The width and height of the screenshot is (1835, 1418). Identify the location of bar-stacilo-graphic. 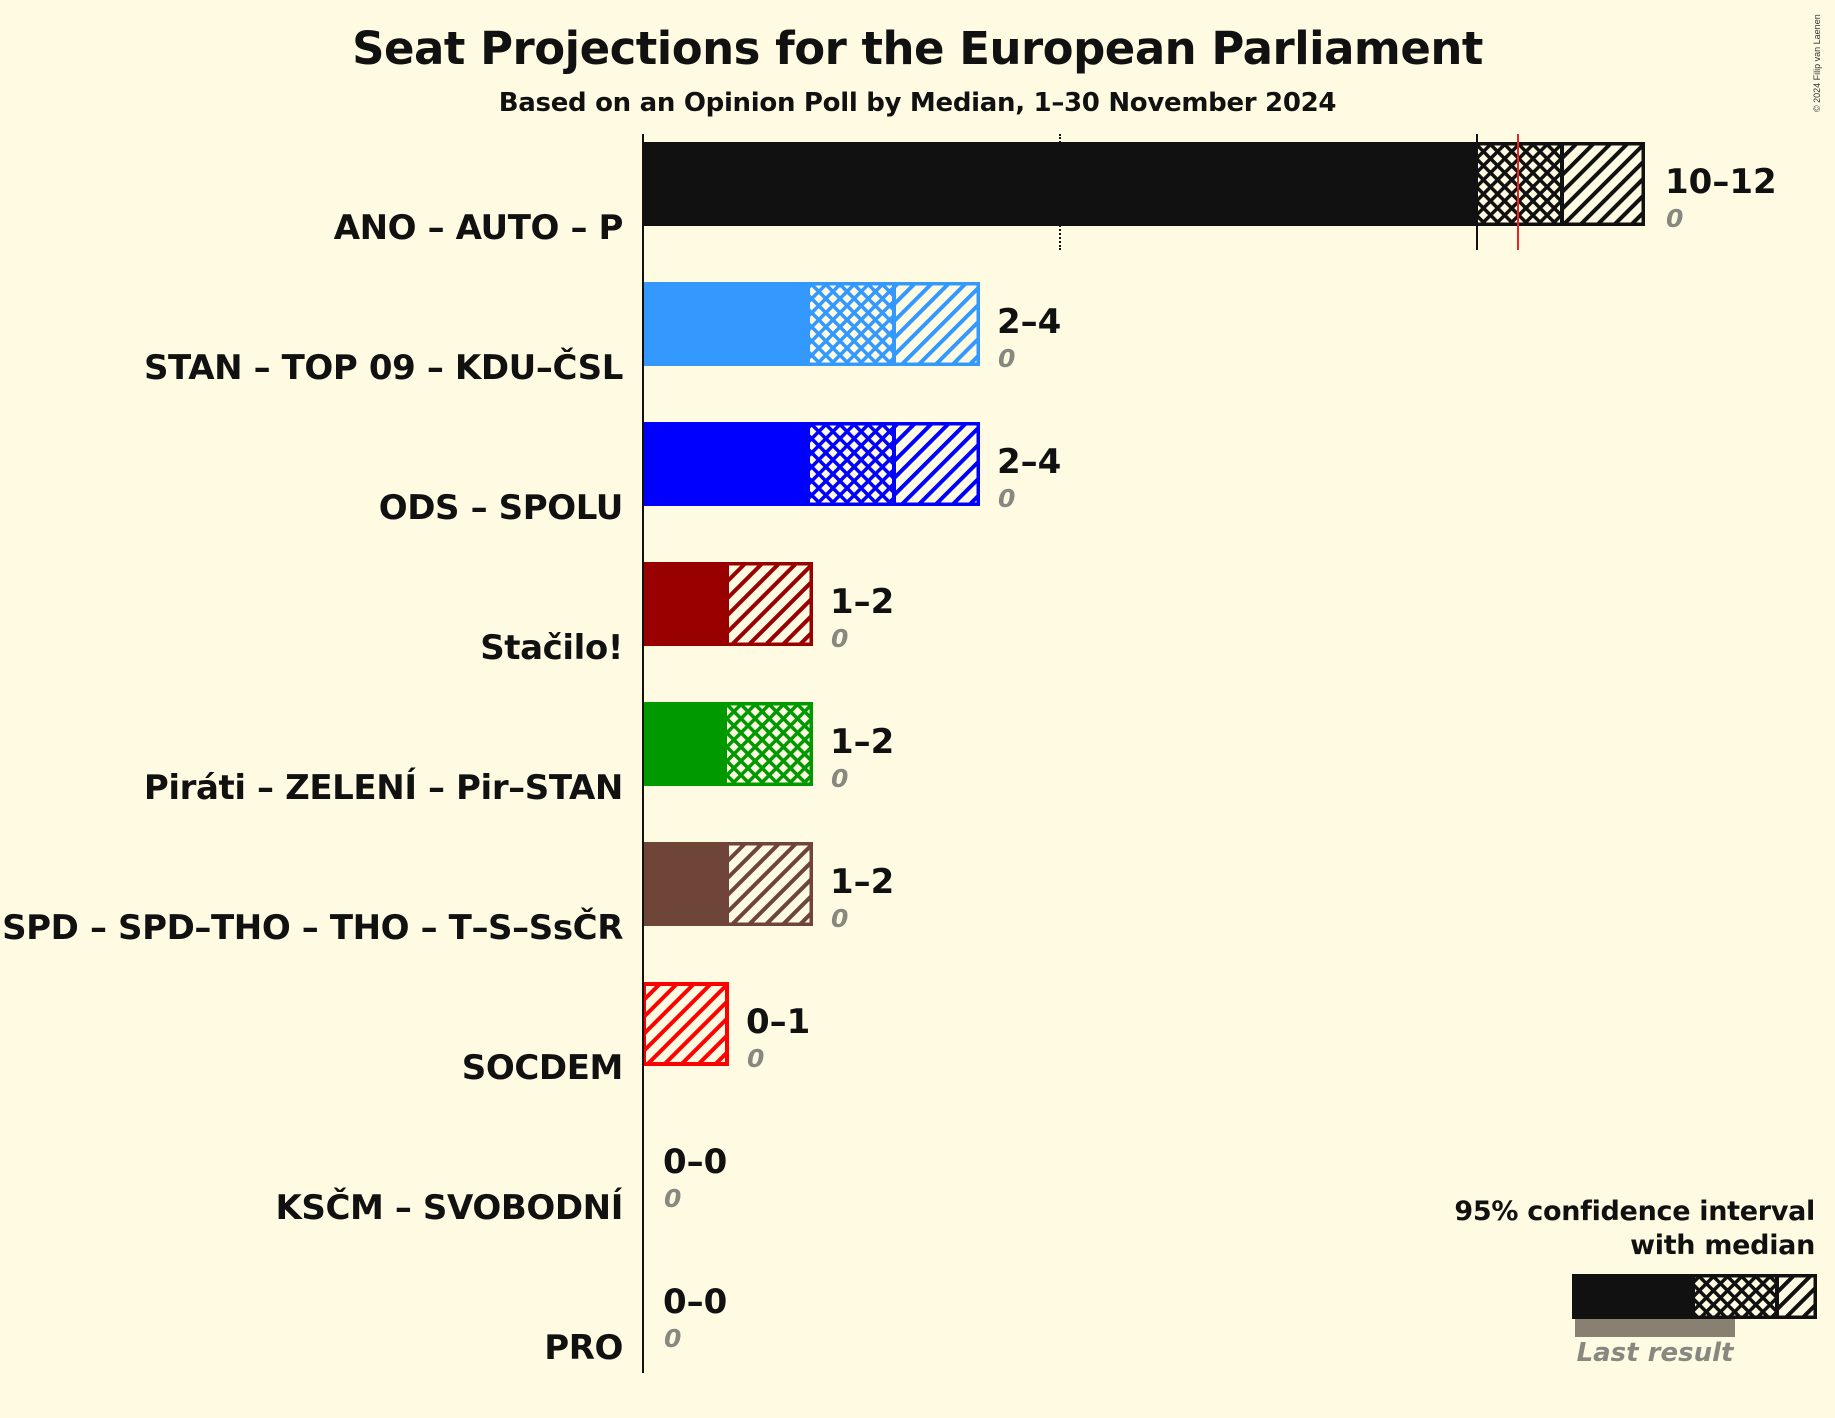
(727, 604).